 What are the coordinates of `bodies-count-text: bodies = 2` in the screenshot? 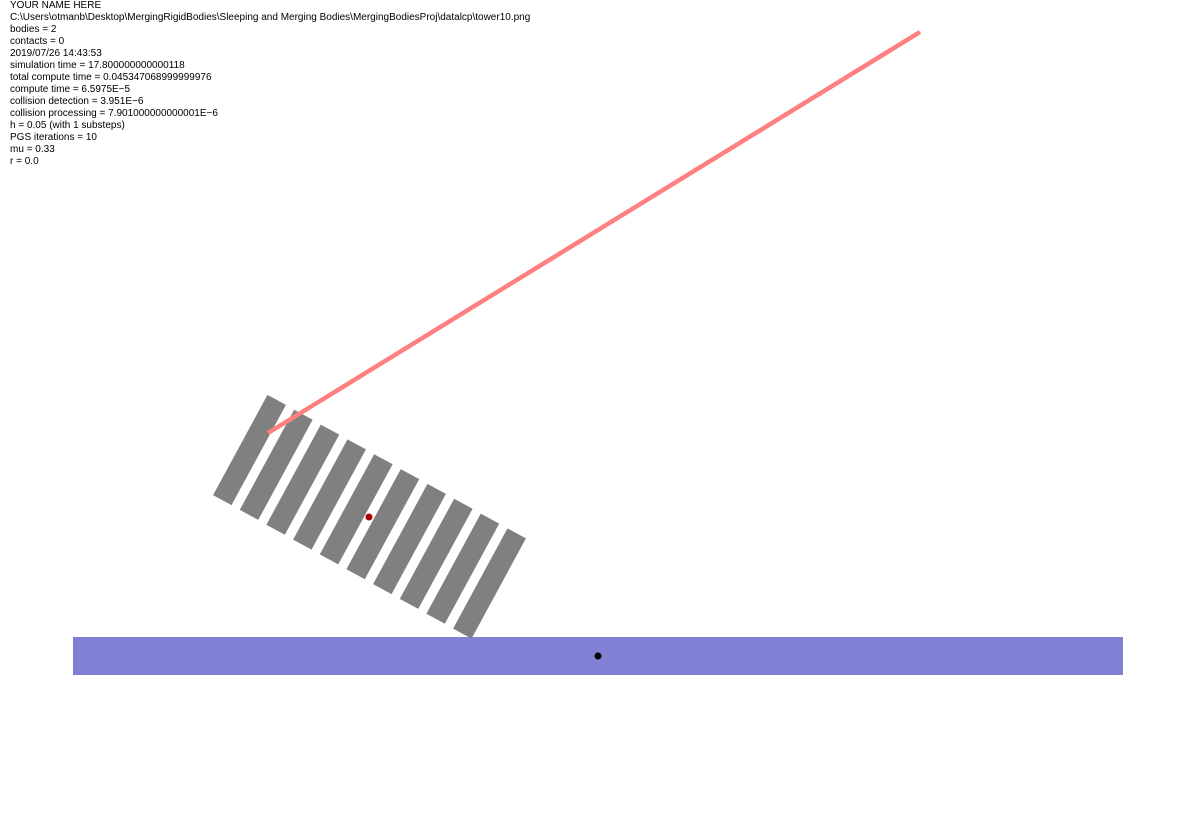 It's located at (33, 29).